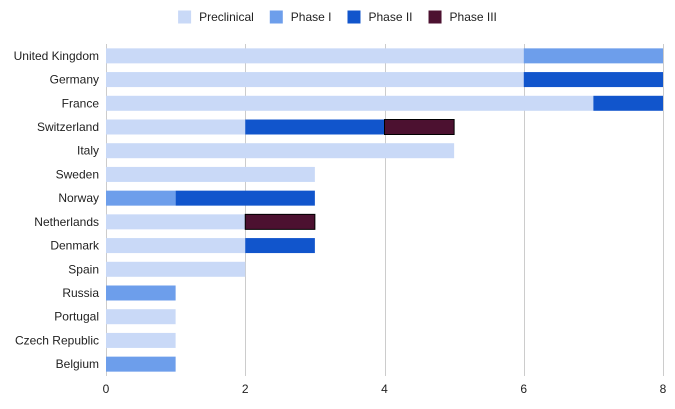 The height and width of the screenshot is (409, 675). I want to click on bar-segment-switzerland-phase-iii, so click(419, 127).